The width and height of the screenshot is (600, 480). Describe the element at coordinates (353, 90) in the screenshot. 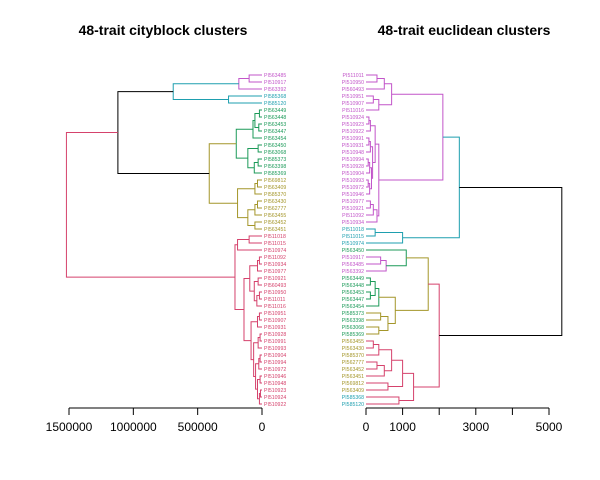

I see `right-leaf-label-2: PI560493` at that location.